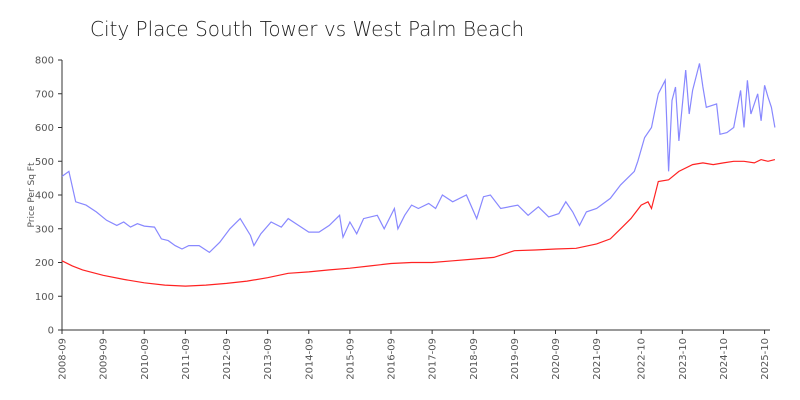  I want to click on x-tick-label: 2009-09, so click(104, 359).